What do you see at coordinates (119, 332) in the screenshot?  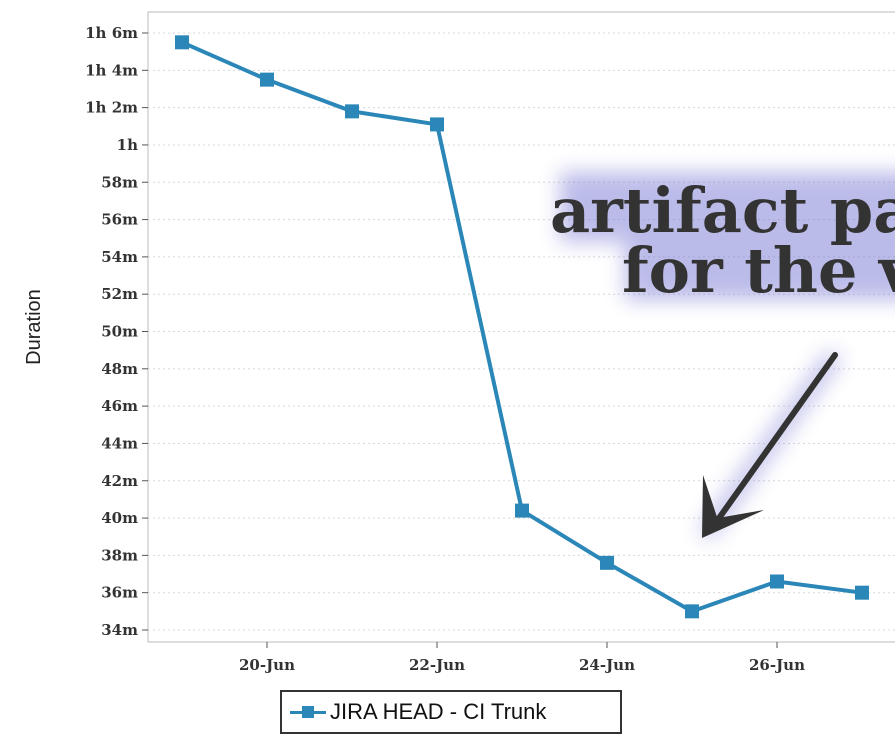 I see `y-tick-label: 50m` at bounding box center [119, 332].